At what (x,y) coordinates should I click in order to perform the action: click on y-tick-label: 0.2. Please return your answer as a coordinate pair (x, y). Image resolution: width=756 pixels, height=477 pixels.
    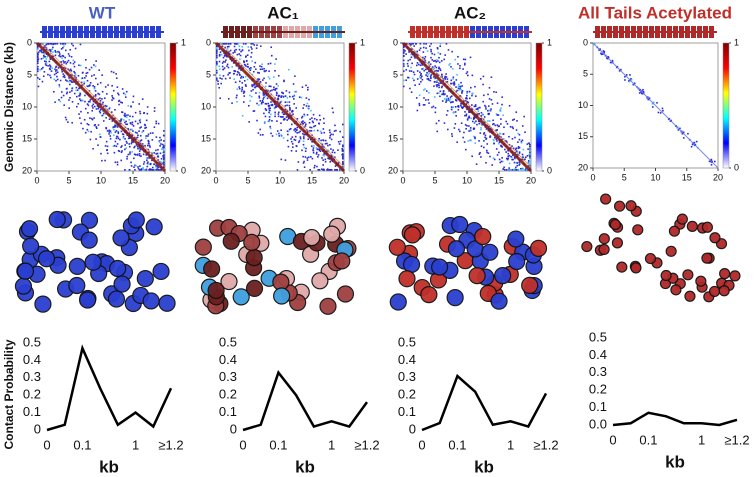
    Looking at the image, I should click on (228, 394).